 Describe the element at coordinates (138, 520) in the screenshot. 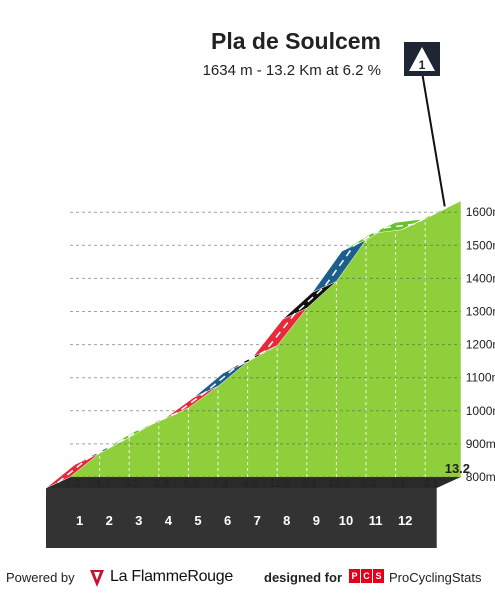

I see `km-tick-label: 3` at that location.